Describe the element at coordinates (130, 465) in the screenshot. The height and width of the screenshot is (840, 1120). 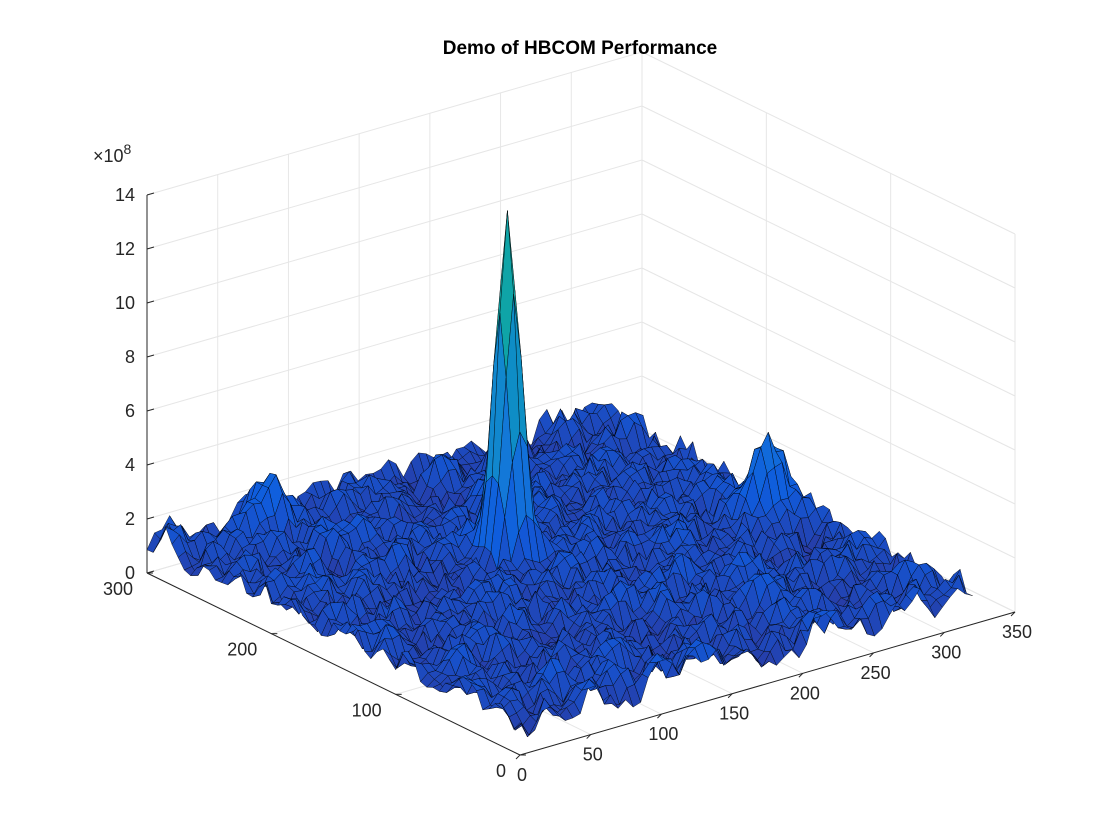
I see `z-tick-label: 4` at that location.